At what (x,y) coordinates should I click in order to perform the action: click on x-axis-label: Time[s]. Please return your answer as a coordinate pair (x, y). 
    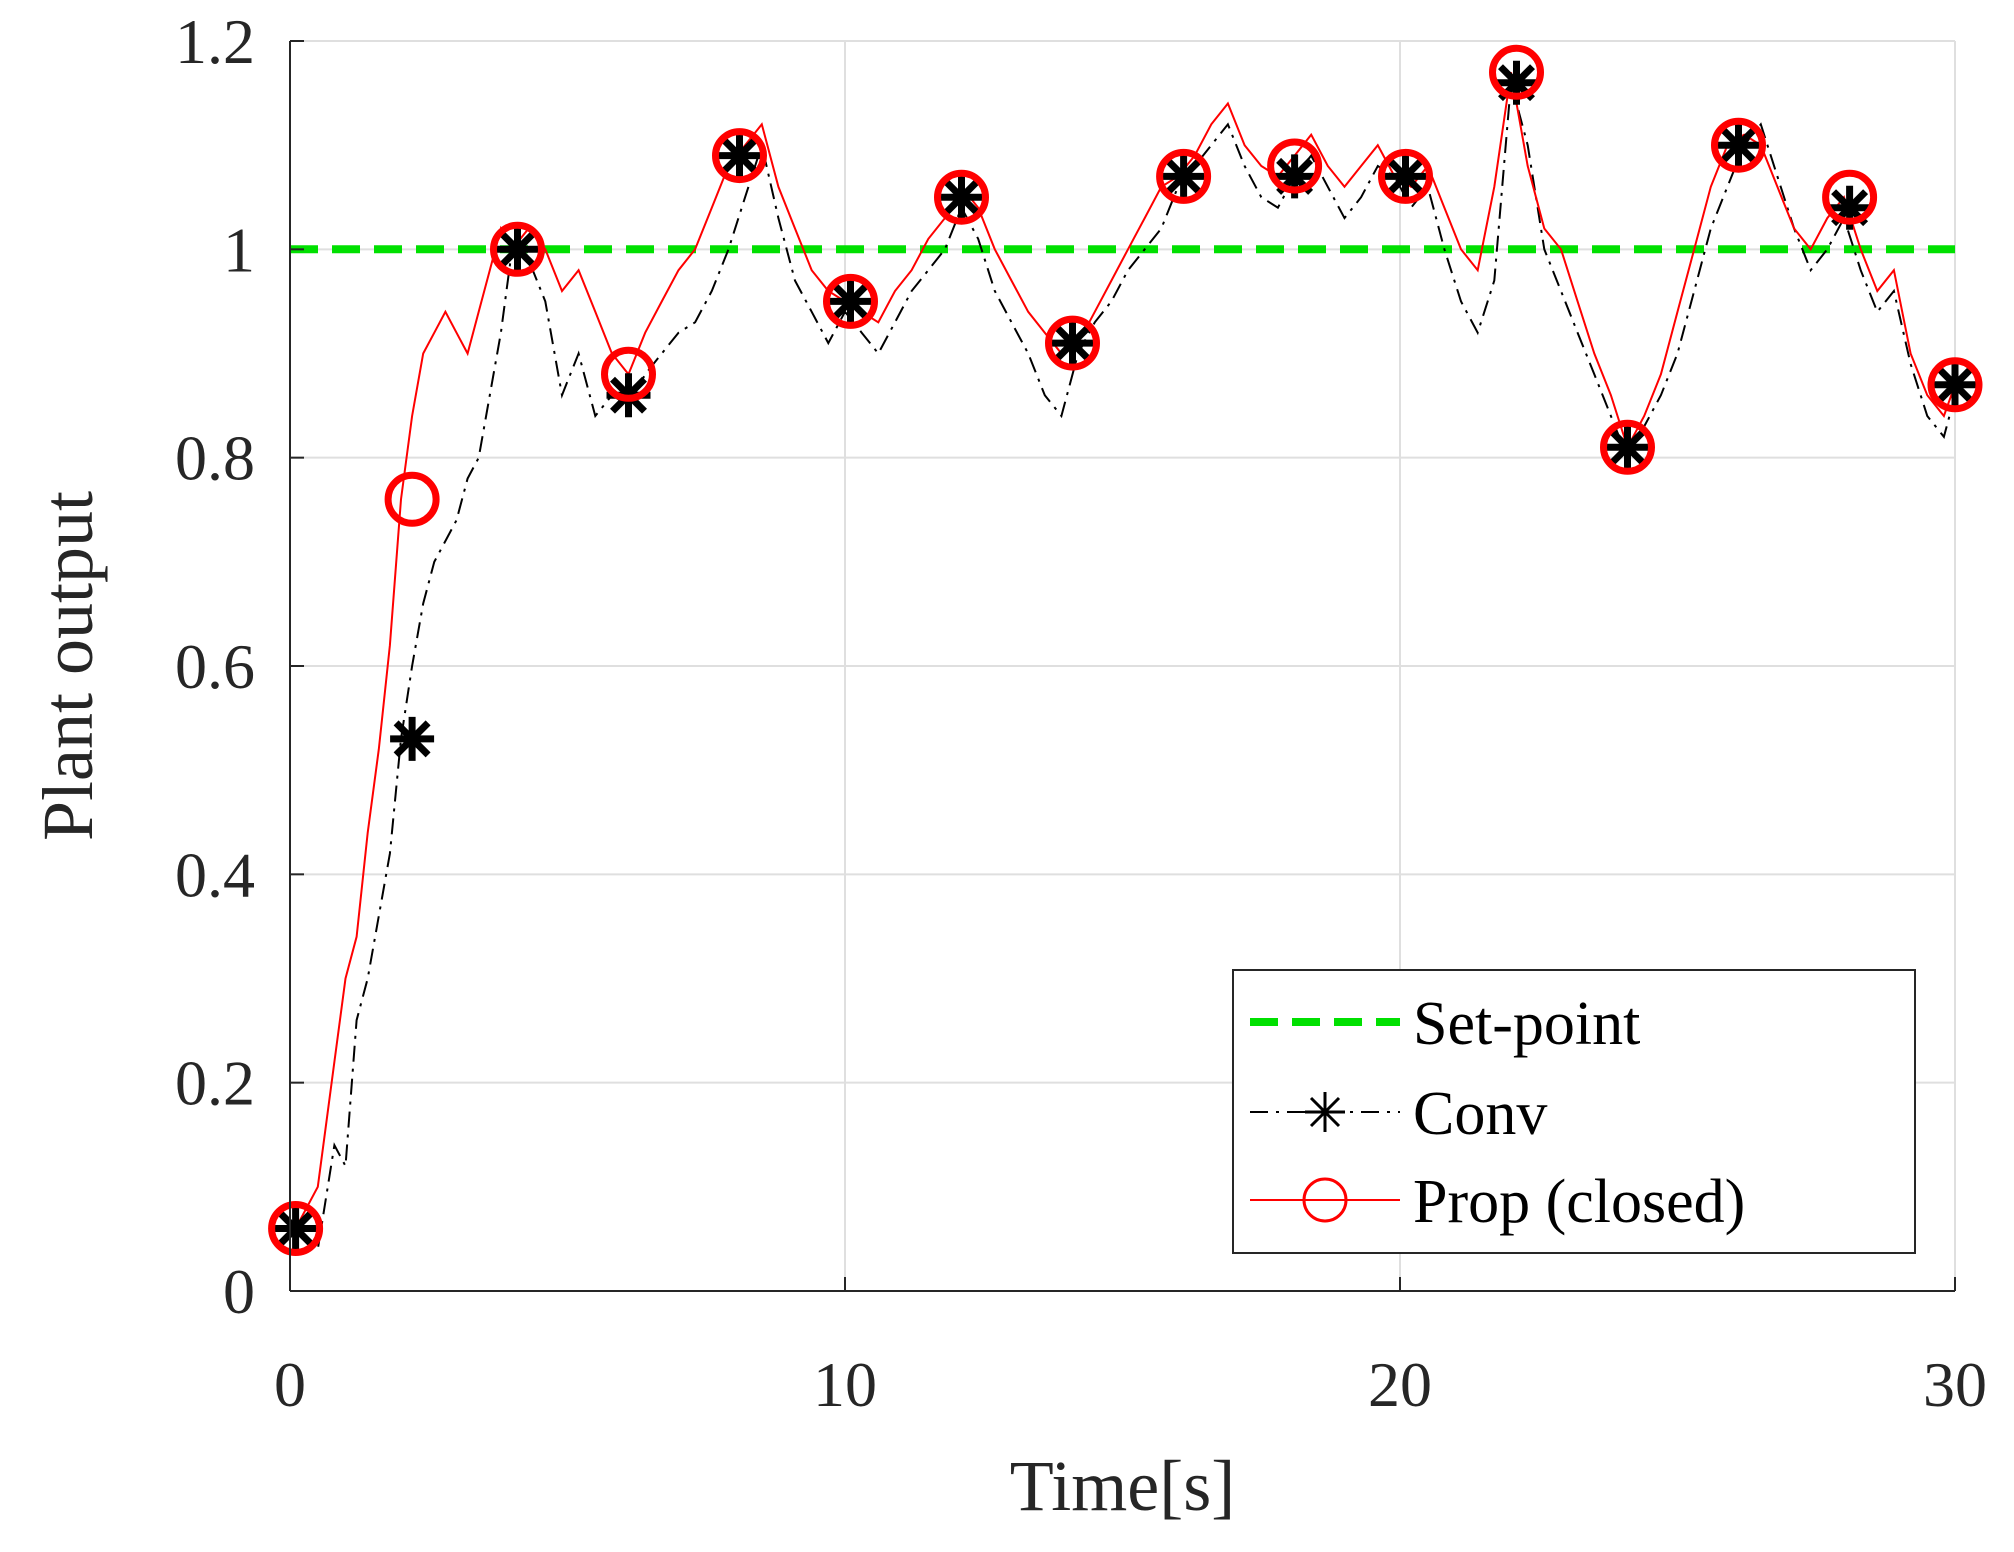
    Looking at the image, I should click on (1122, 1486).